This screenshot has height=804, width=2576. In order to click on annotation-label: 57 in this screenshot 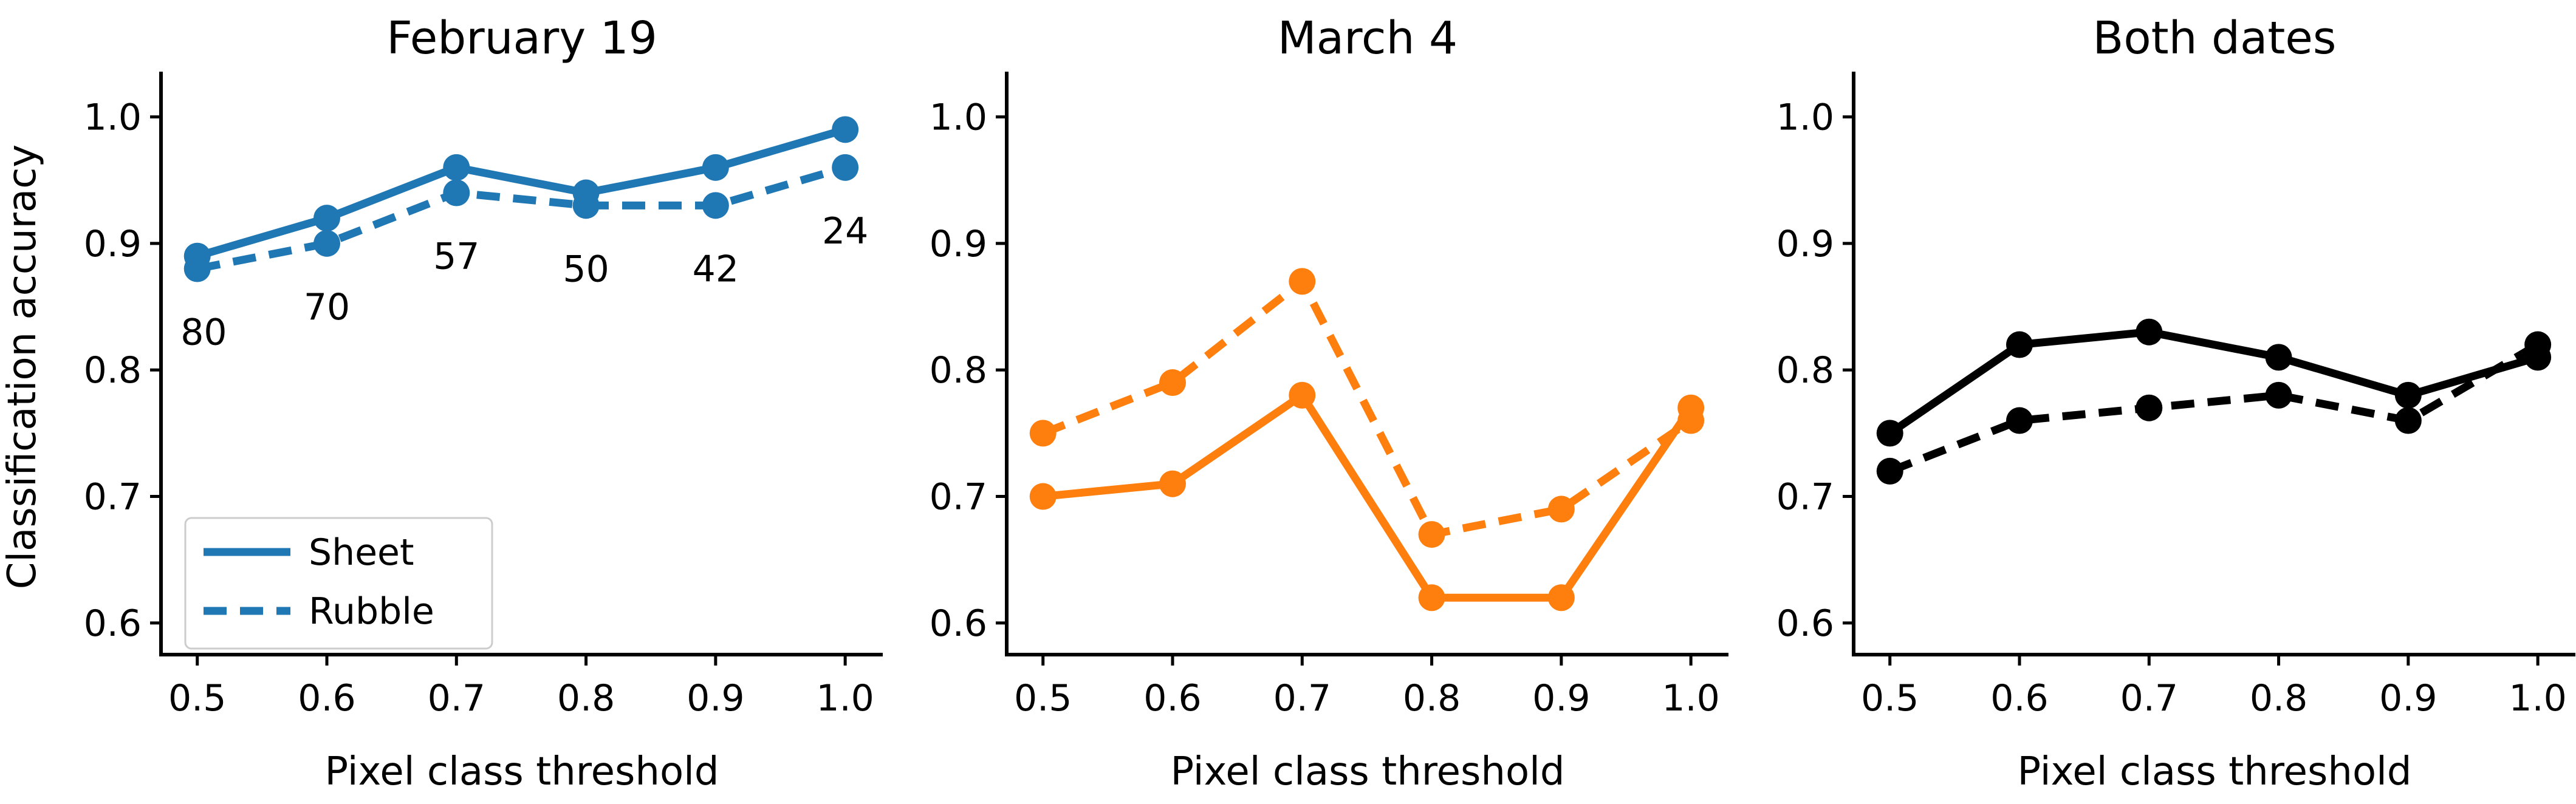, I will do `click(456, 257)`.